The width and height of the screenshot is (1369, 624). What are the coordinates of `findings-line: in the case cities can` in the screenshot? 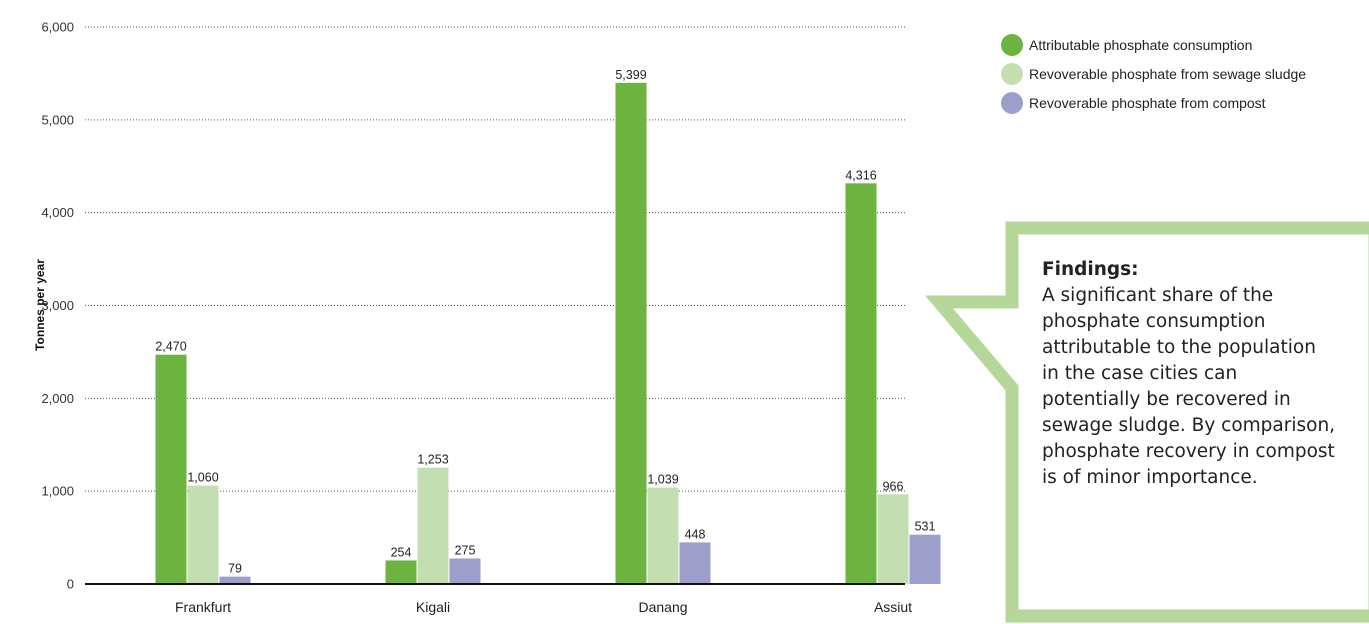 It's located at (1140, 373).